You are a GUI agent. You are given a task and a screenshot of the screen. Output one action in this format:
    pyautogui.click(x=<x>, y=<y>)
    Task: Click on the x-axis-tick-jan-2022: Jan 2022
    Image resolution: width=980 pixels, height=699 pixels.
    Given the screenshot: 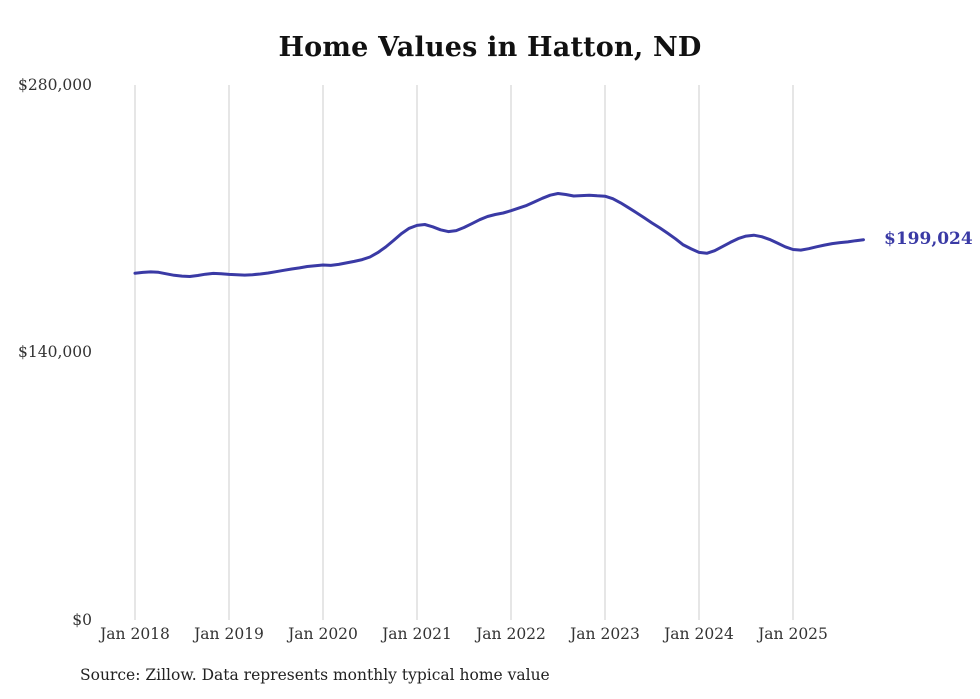 What is the action you would take?
    pyautogui.click(x=511, y=634)
    